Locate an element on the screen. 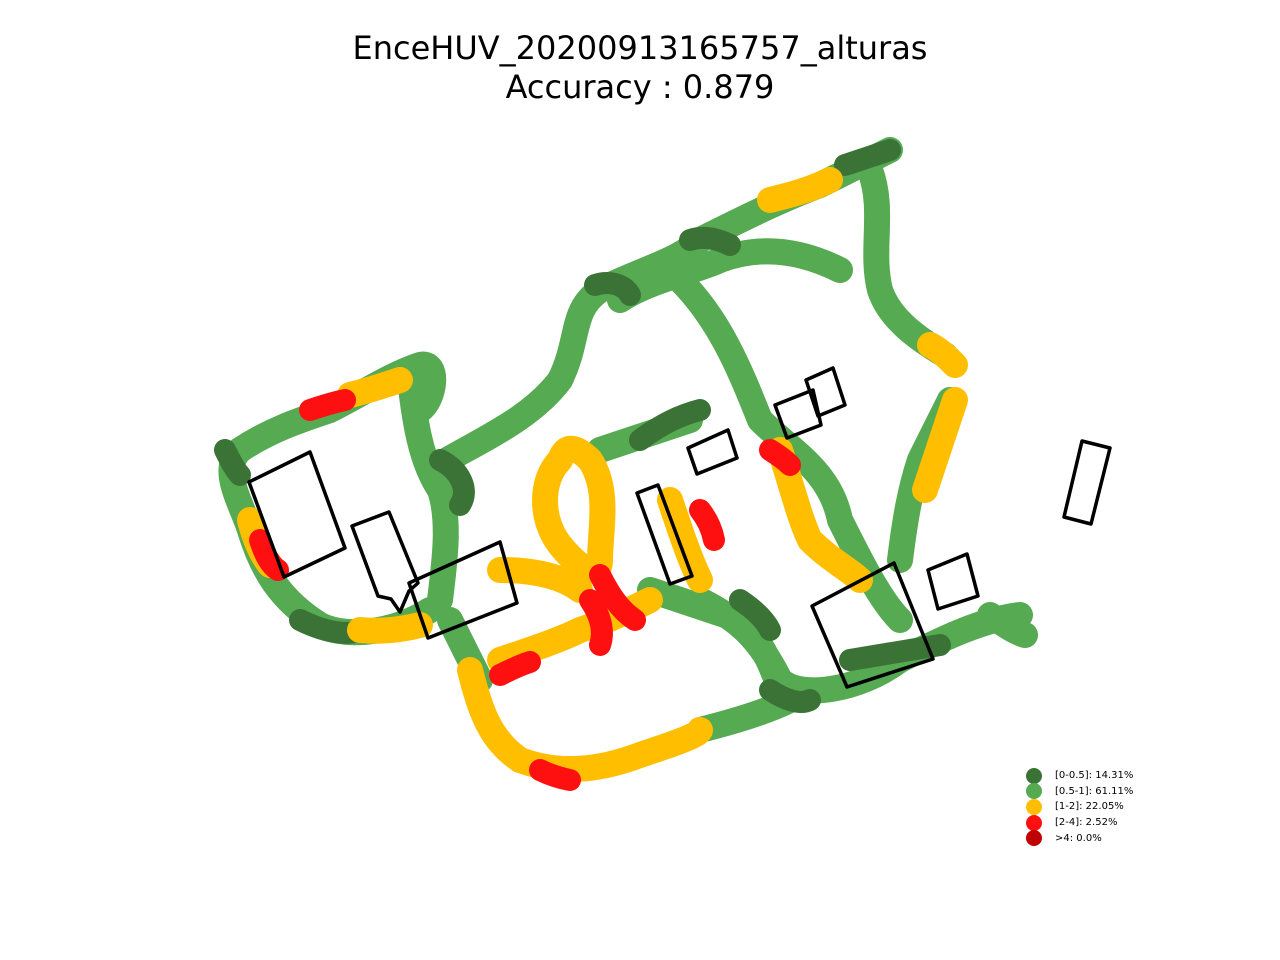  legend-item: [2-4]: 2.52% is located at coordinates (1079, 822).